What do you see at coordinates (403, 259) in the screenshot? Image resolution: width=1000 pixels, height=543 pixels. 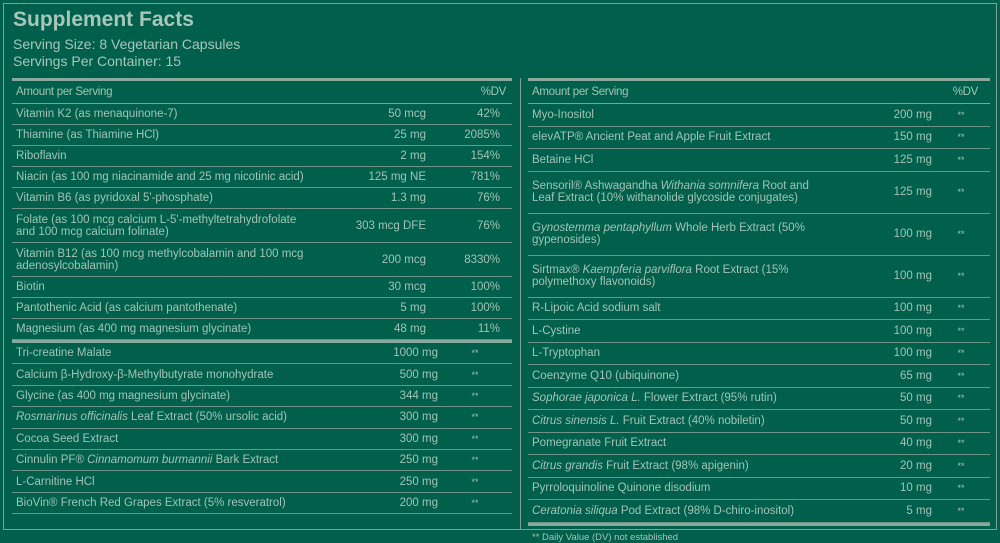 I see `amount: 200 mcg` at bounding box center [403, 259].